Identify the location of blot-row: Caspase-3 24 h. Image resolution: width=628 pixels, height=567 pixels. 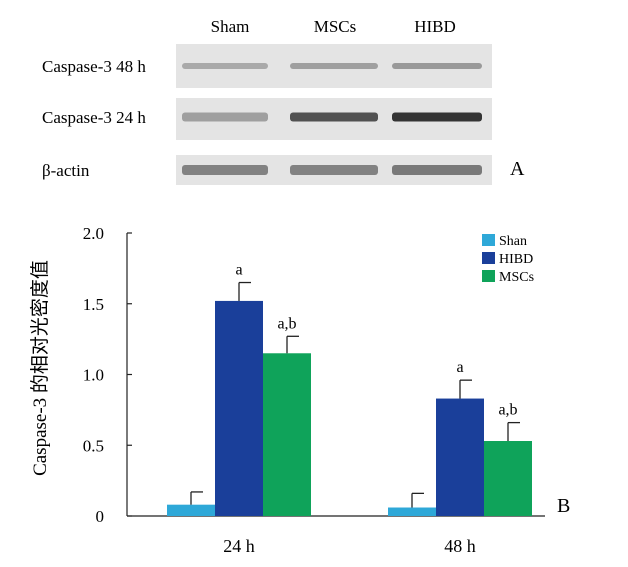
(267, 119).